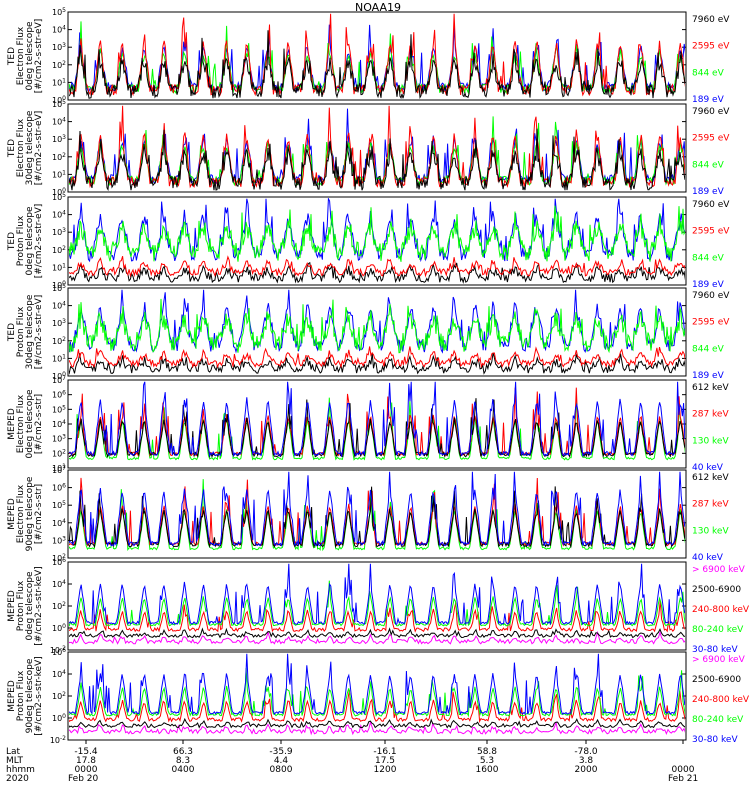  What do you see at coordinates (30, 241) in the screenshot?
I see `panel-3-ylabel-line-3: 0deg telescope` at bounding box center [30, 241].